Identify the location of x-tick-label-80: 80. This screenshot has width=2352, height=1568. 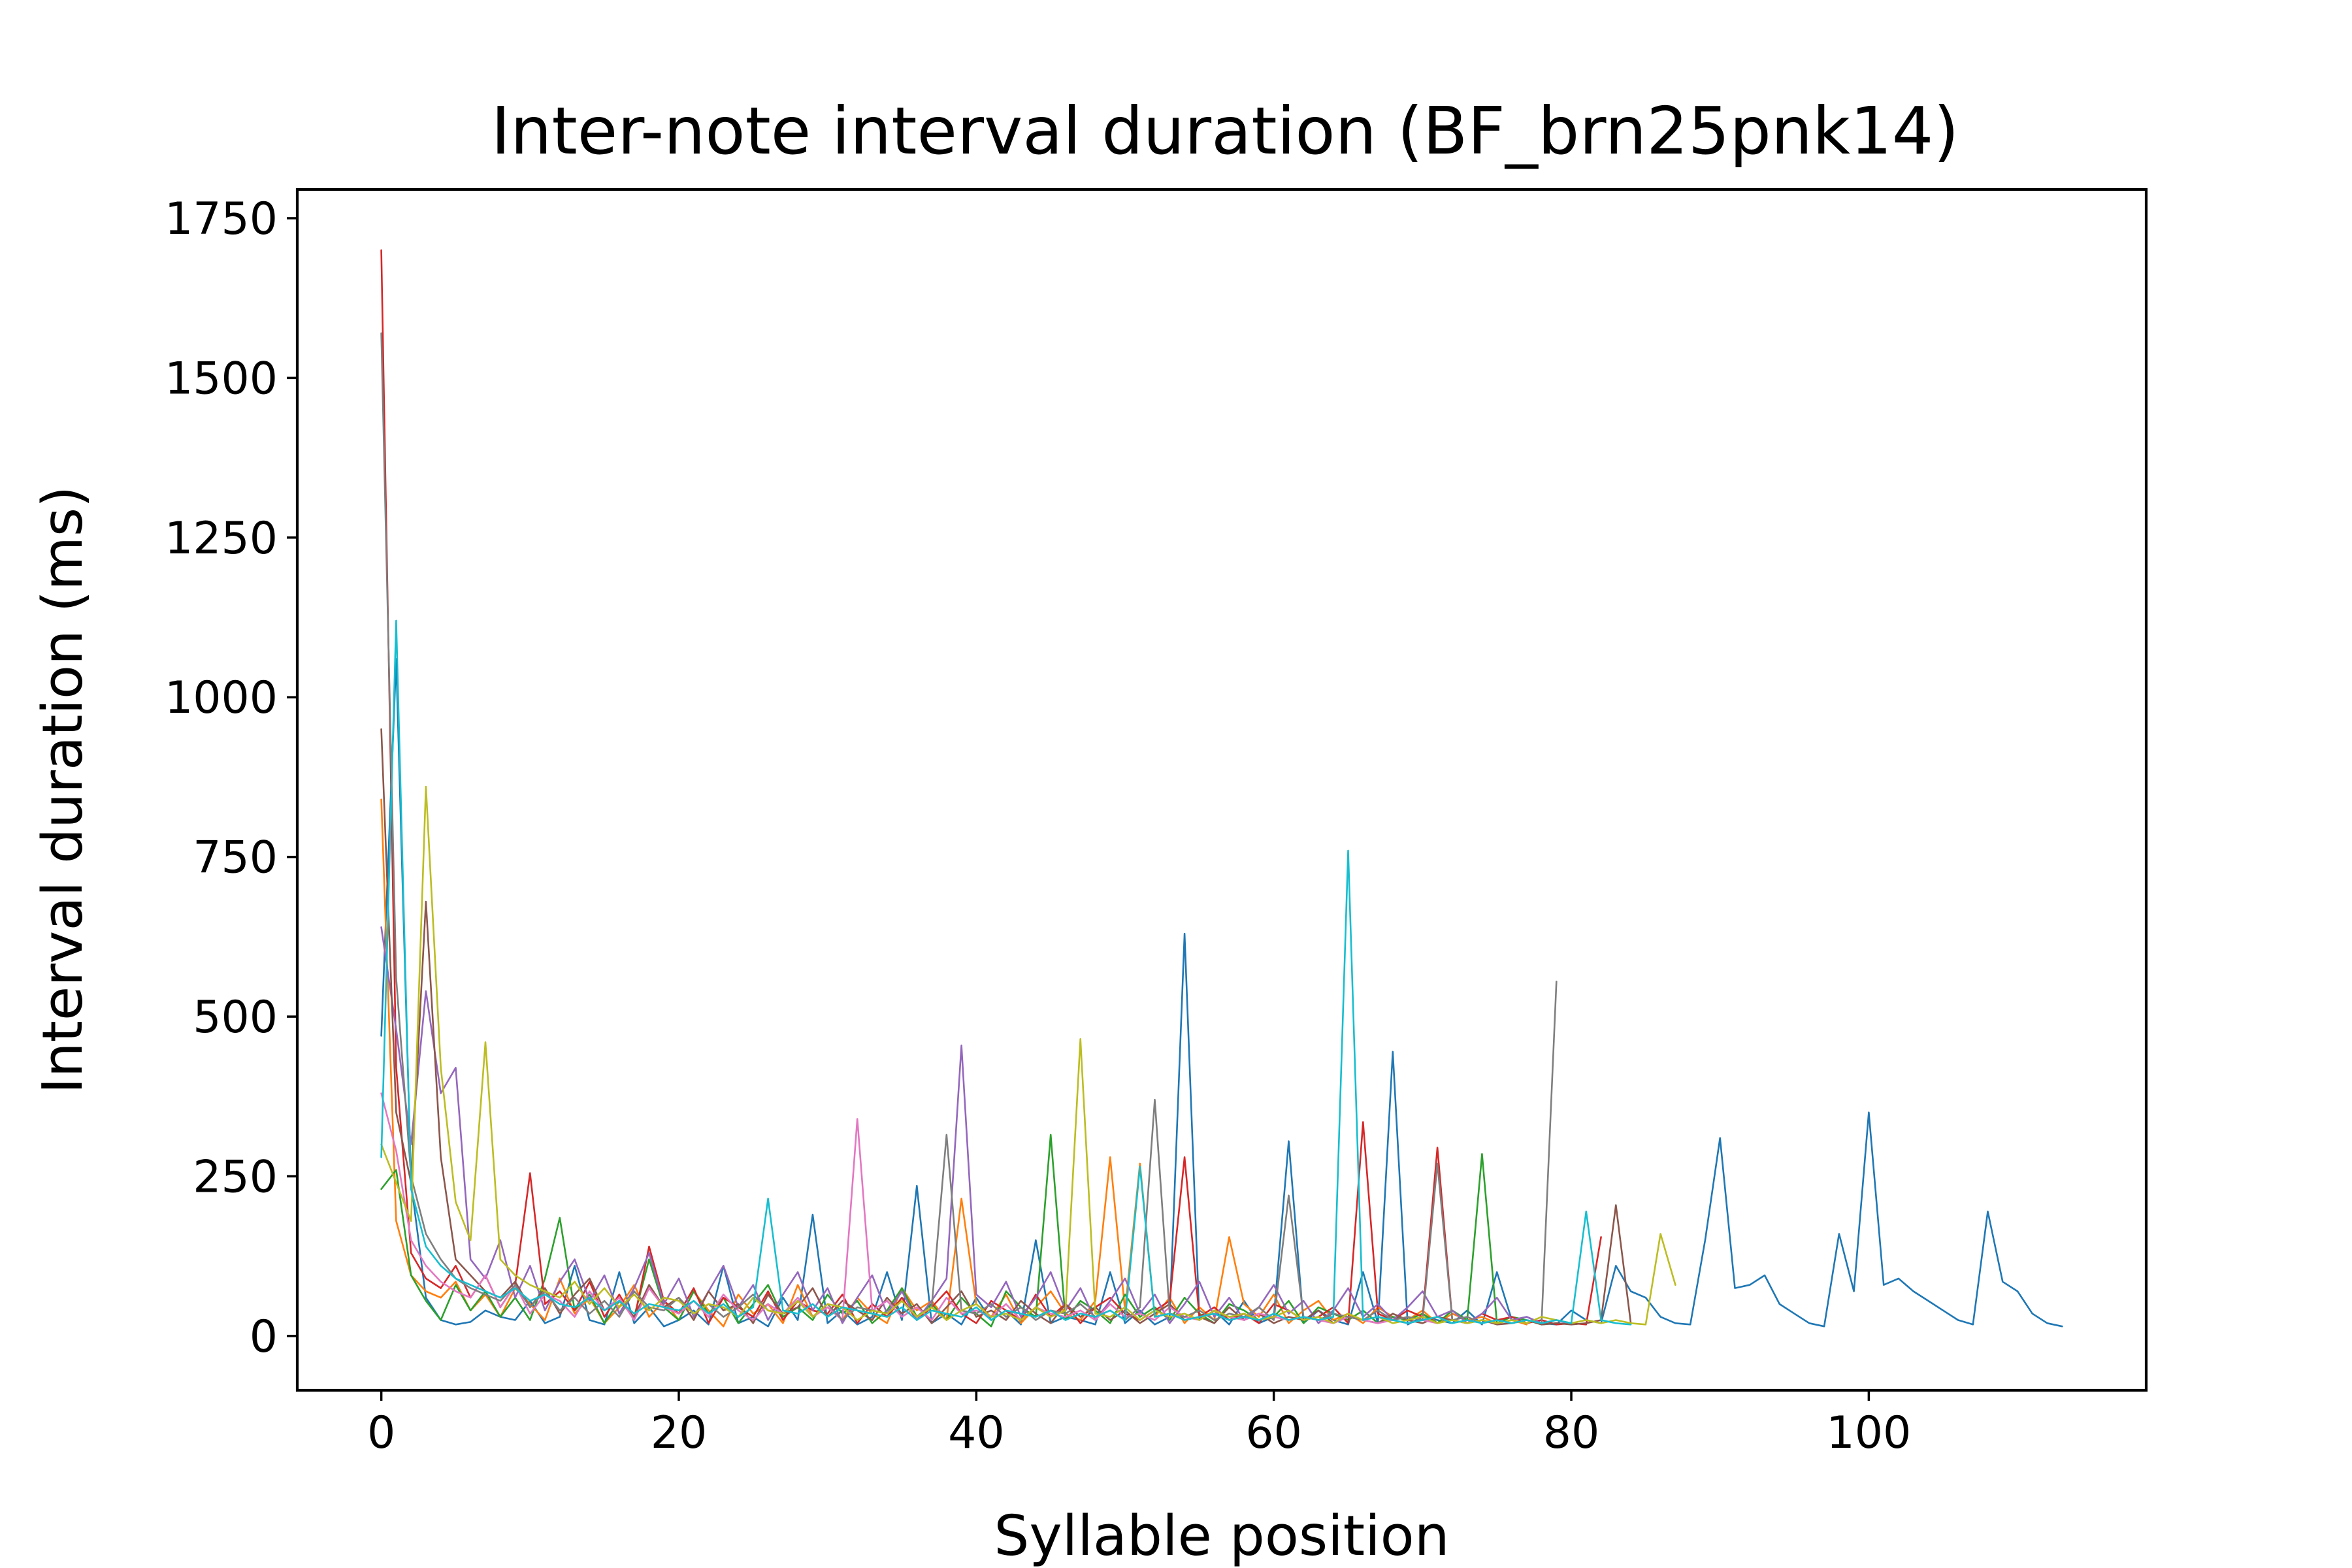
(1571, 1433).